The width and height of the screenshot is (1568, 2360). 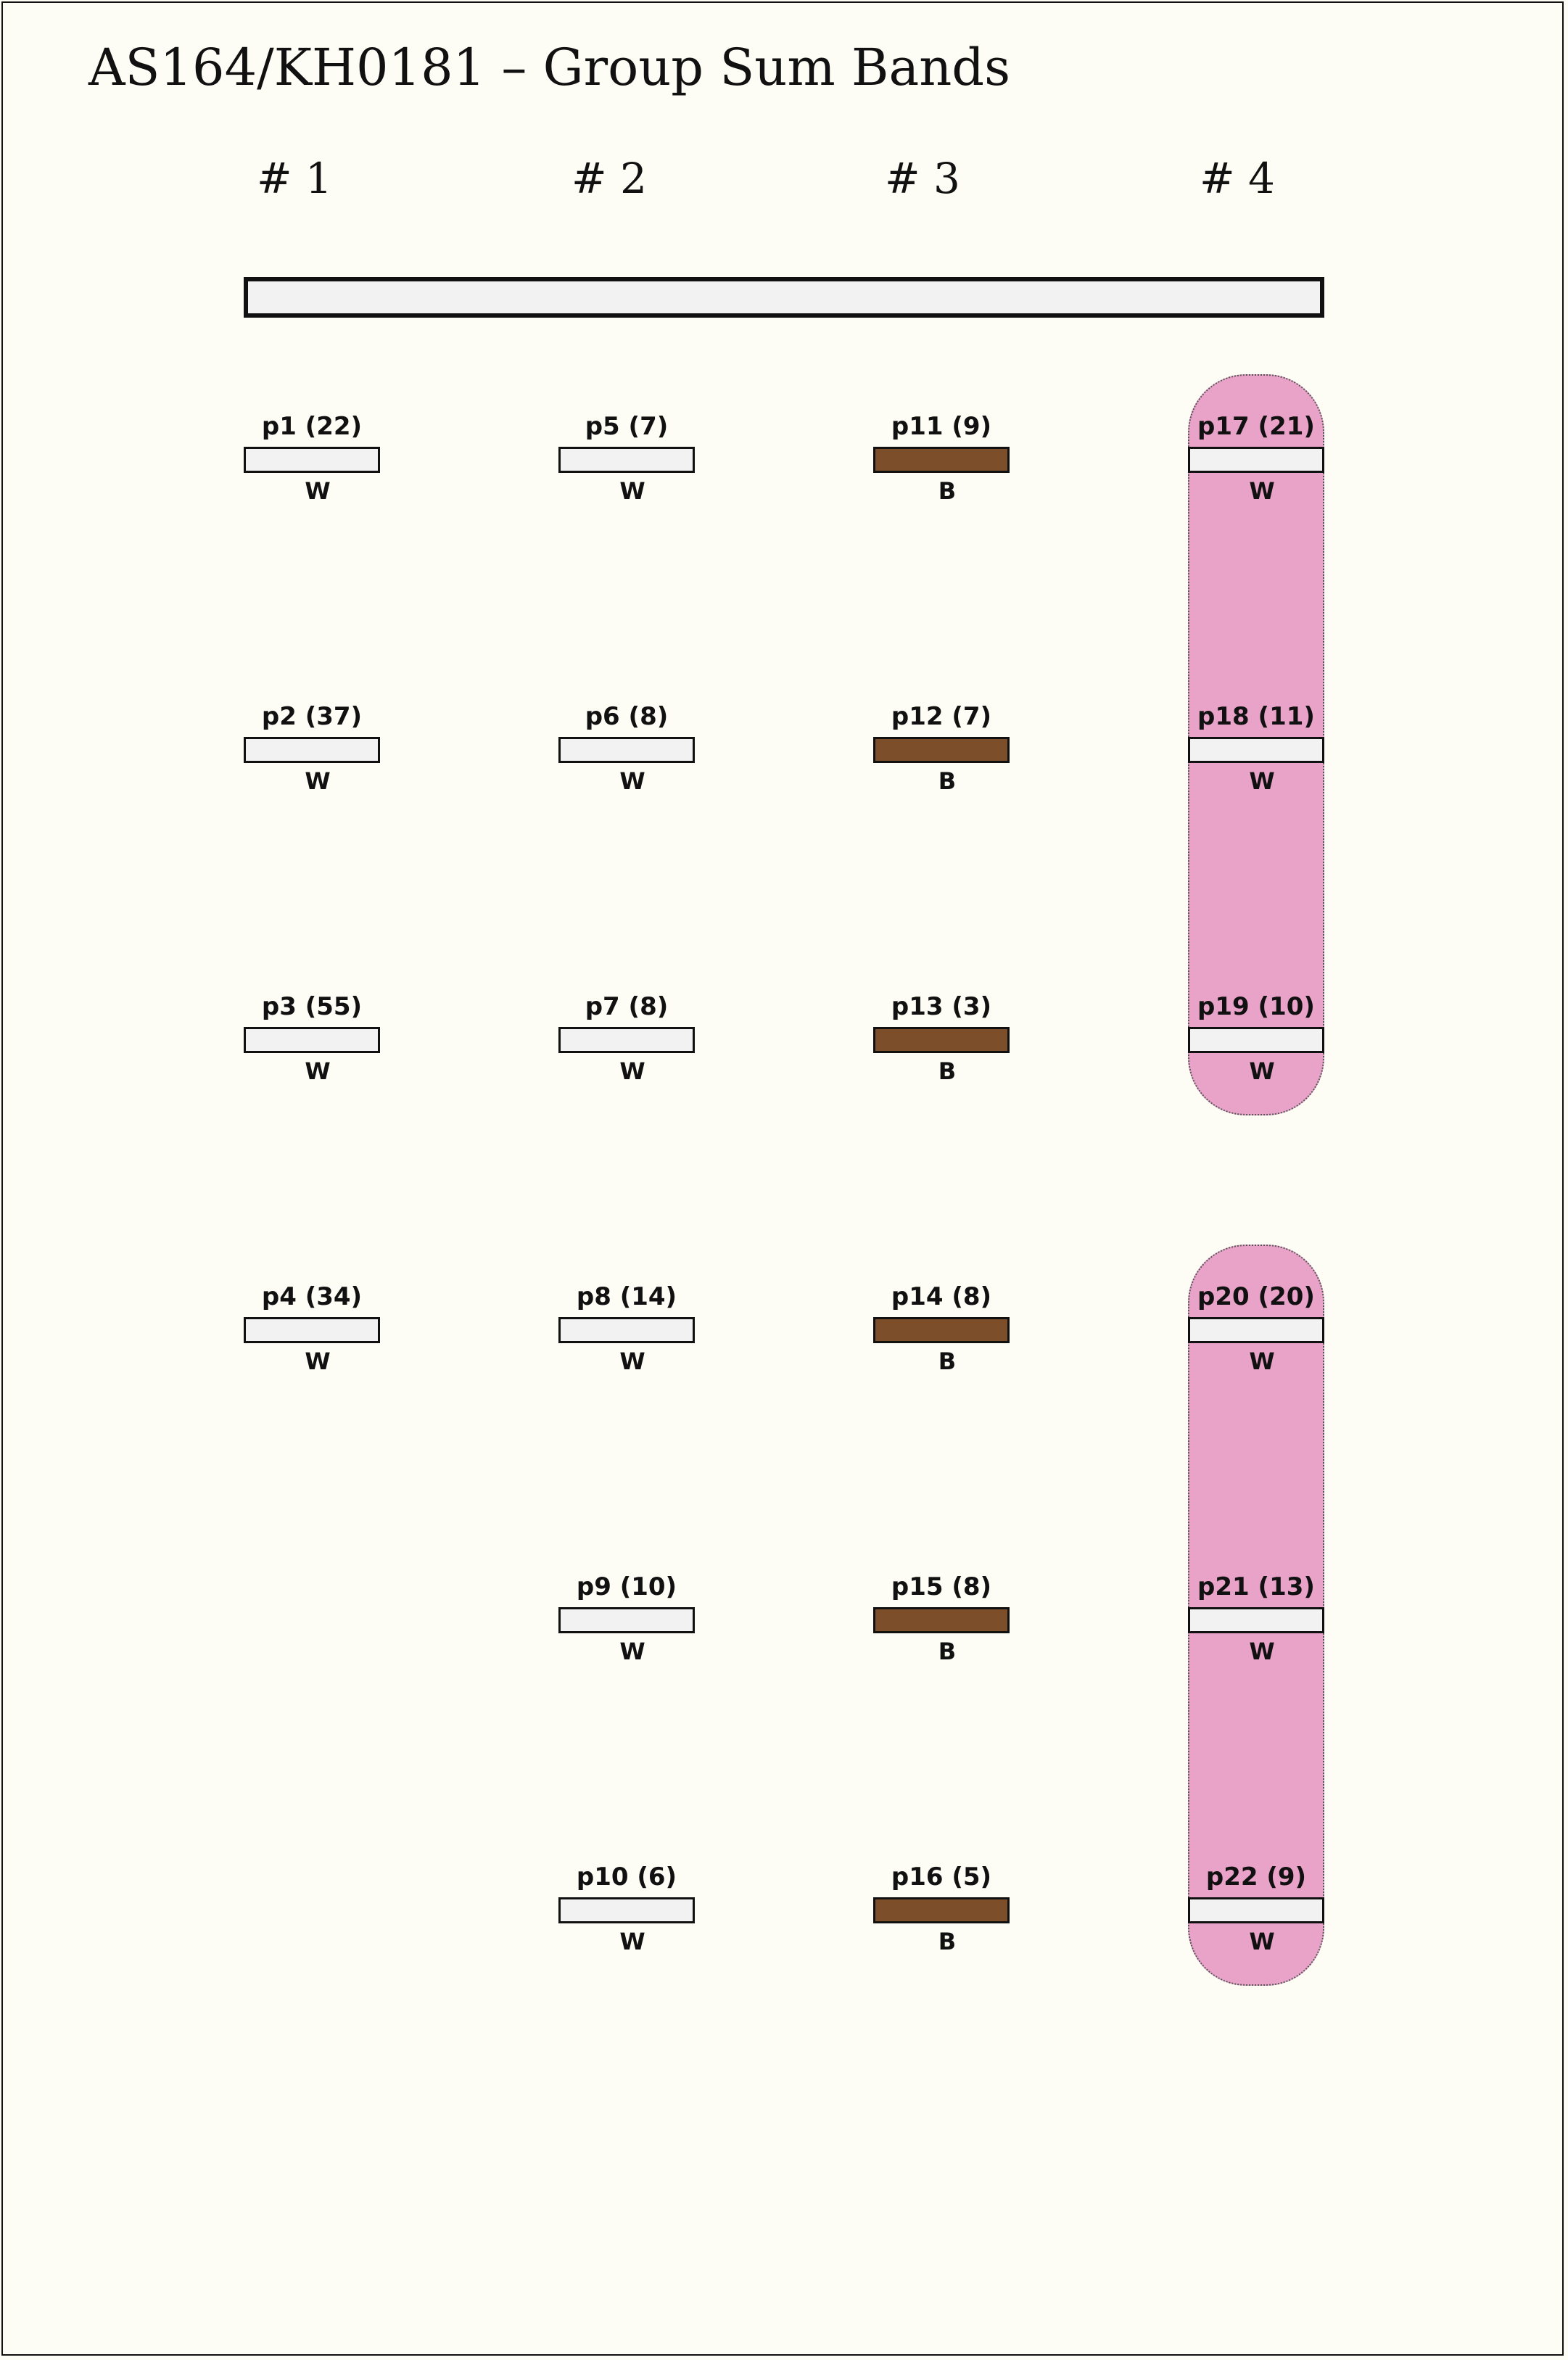 I want to click on band-label: p12 (7), so click(x=941, y=716).